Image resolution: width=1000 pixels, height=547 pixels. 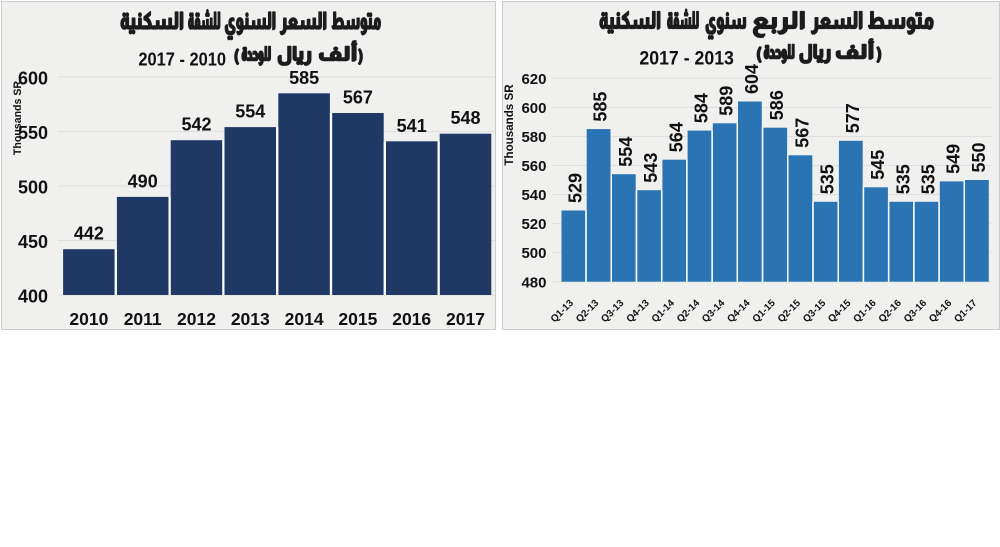 What do you see at coordinates (196, 125) in the screenshot?
I see `svg-text: 542` at bounding box center [196, 125].